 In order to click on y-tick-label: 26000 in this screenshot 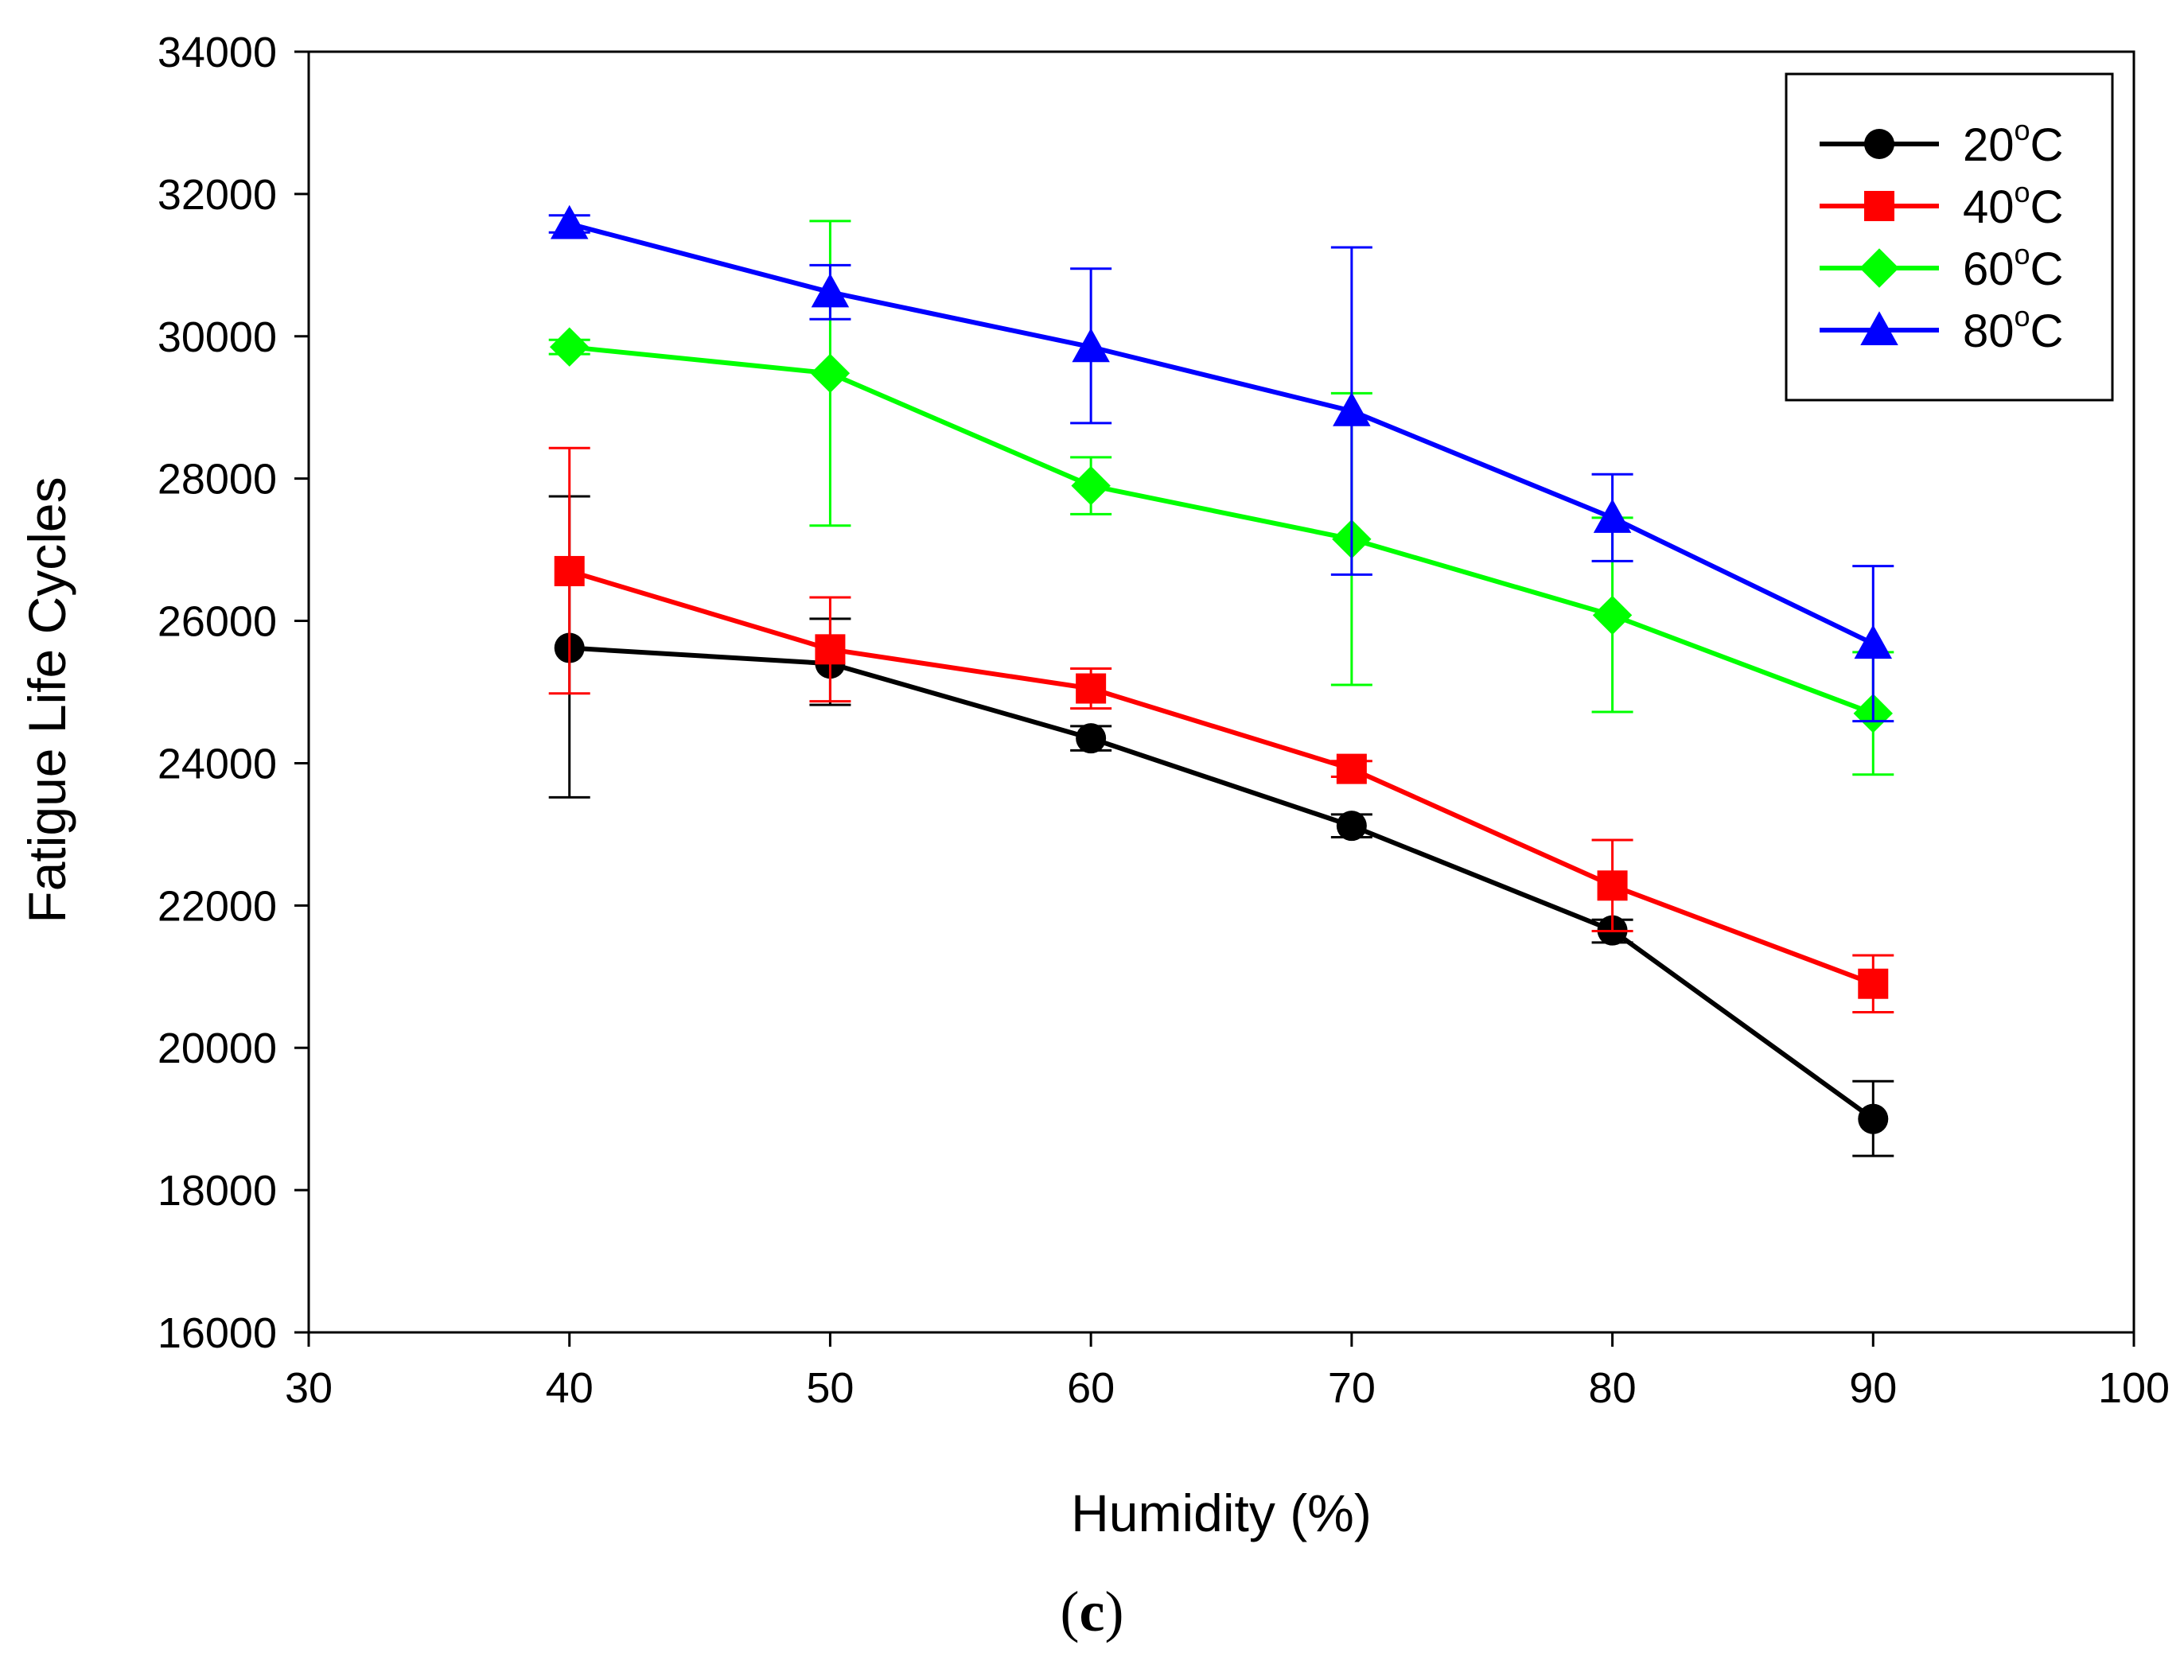, I will do `click(217, 622)`.